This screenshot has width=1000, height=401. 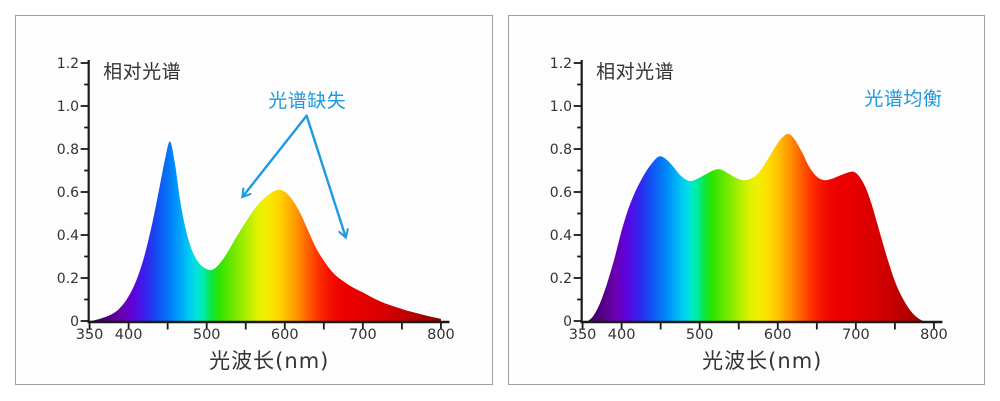 What do you see at coordinates (307, 101) in the screenshot?
I see `annotation-spectrum-missing: 光谱缺失` at bounding box center [307, 101].